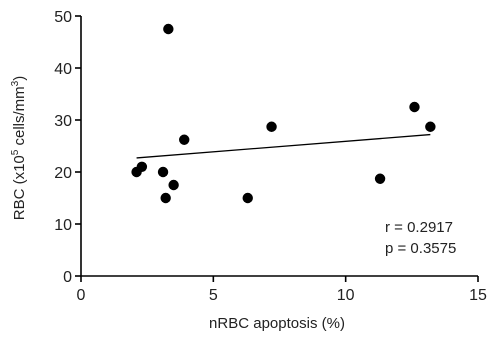 The width and height of the screenshot is (488, 341). What do you see at coordinates (419, 227) in the screenshot?
I see `correlation-r-label: r = 0.2917` at bounding box center [419, 227].